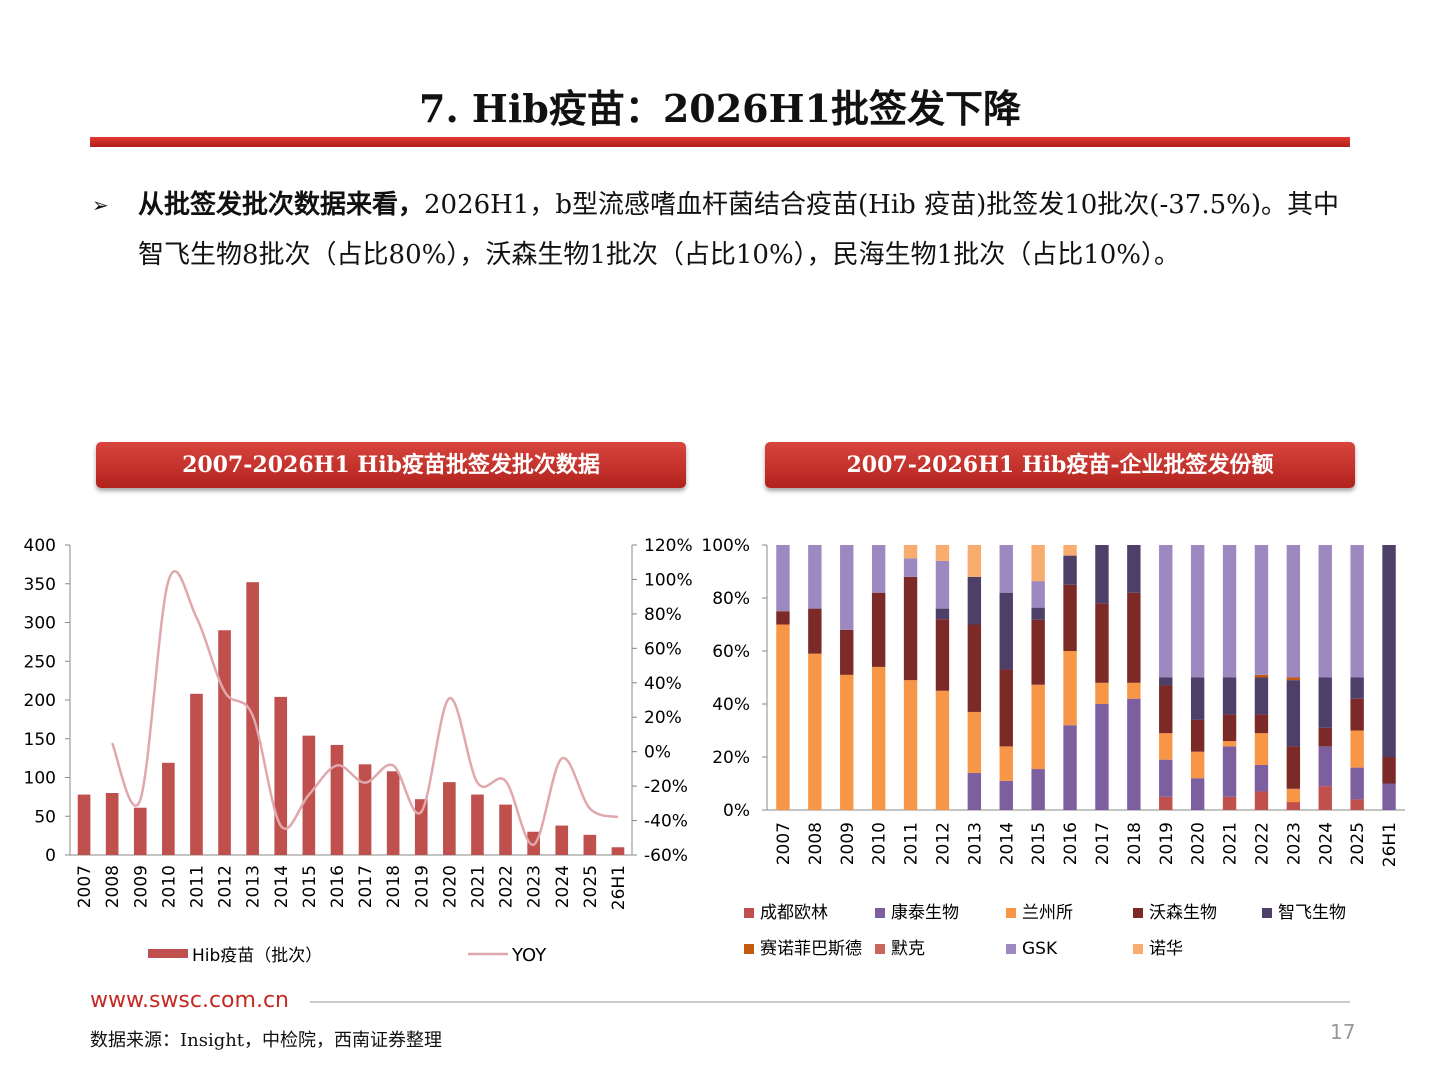  Describe the element at coordinates (663, 649) in the screenshot. I see `y2-tick-label: 60%` at that location.